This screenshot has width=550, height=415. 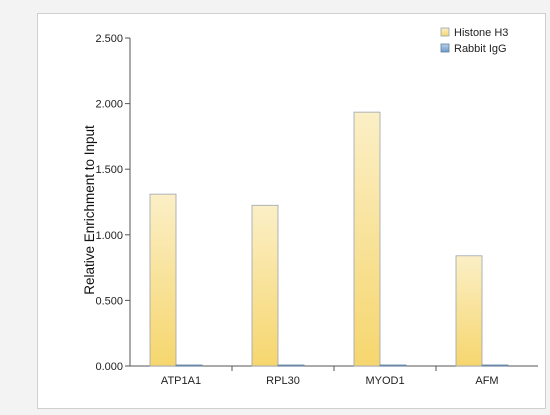 I want to click on y-axis-title: Relative Enrichment to Input, so click(x=89, y=210).